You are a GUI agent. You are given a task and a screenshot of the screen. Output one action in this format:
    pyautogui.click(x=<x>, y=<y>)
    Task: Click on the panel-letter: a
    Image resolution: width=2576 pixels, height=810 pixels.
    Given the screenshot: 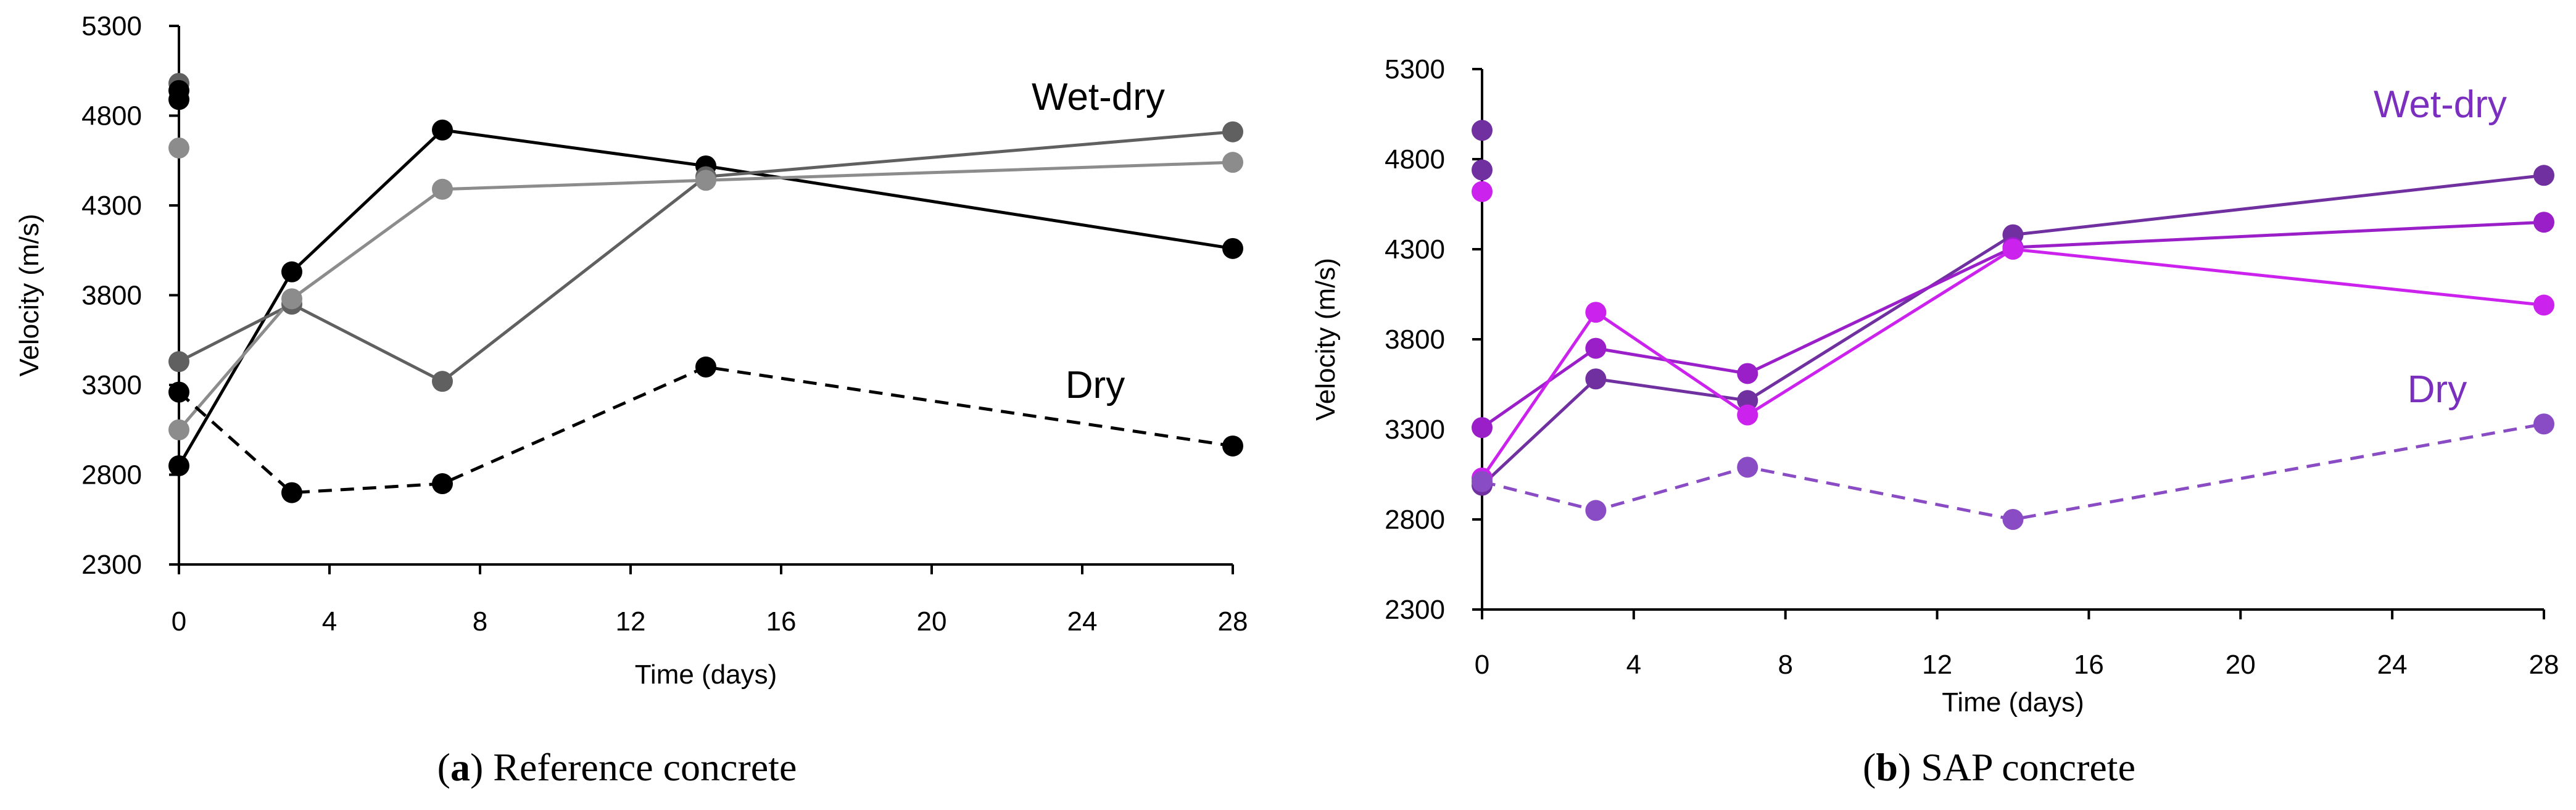 What is the action you would take?
    pyautogui.click(x=460, y=767)
    